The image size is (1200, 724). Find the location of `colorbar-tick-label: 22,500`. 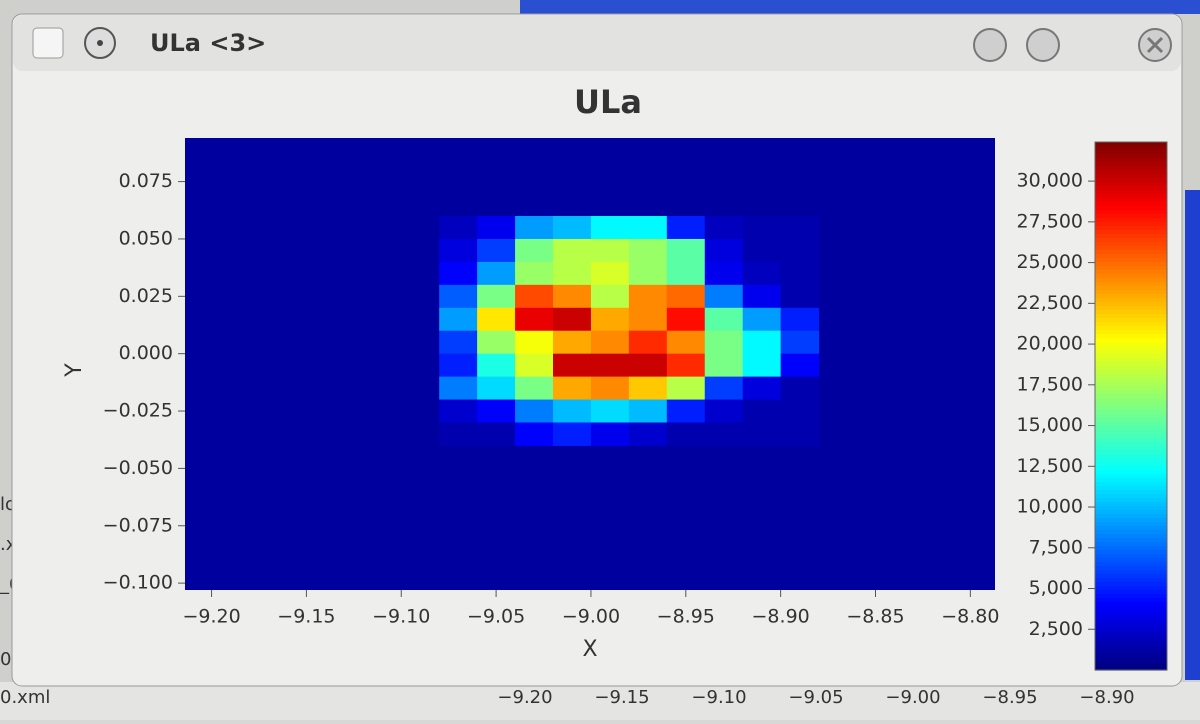

colorbar-tick-label: 22,500 is located at coordinates (1050, 303).